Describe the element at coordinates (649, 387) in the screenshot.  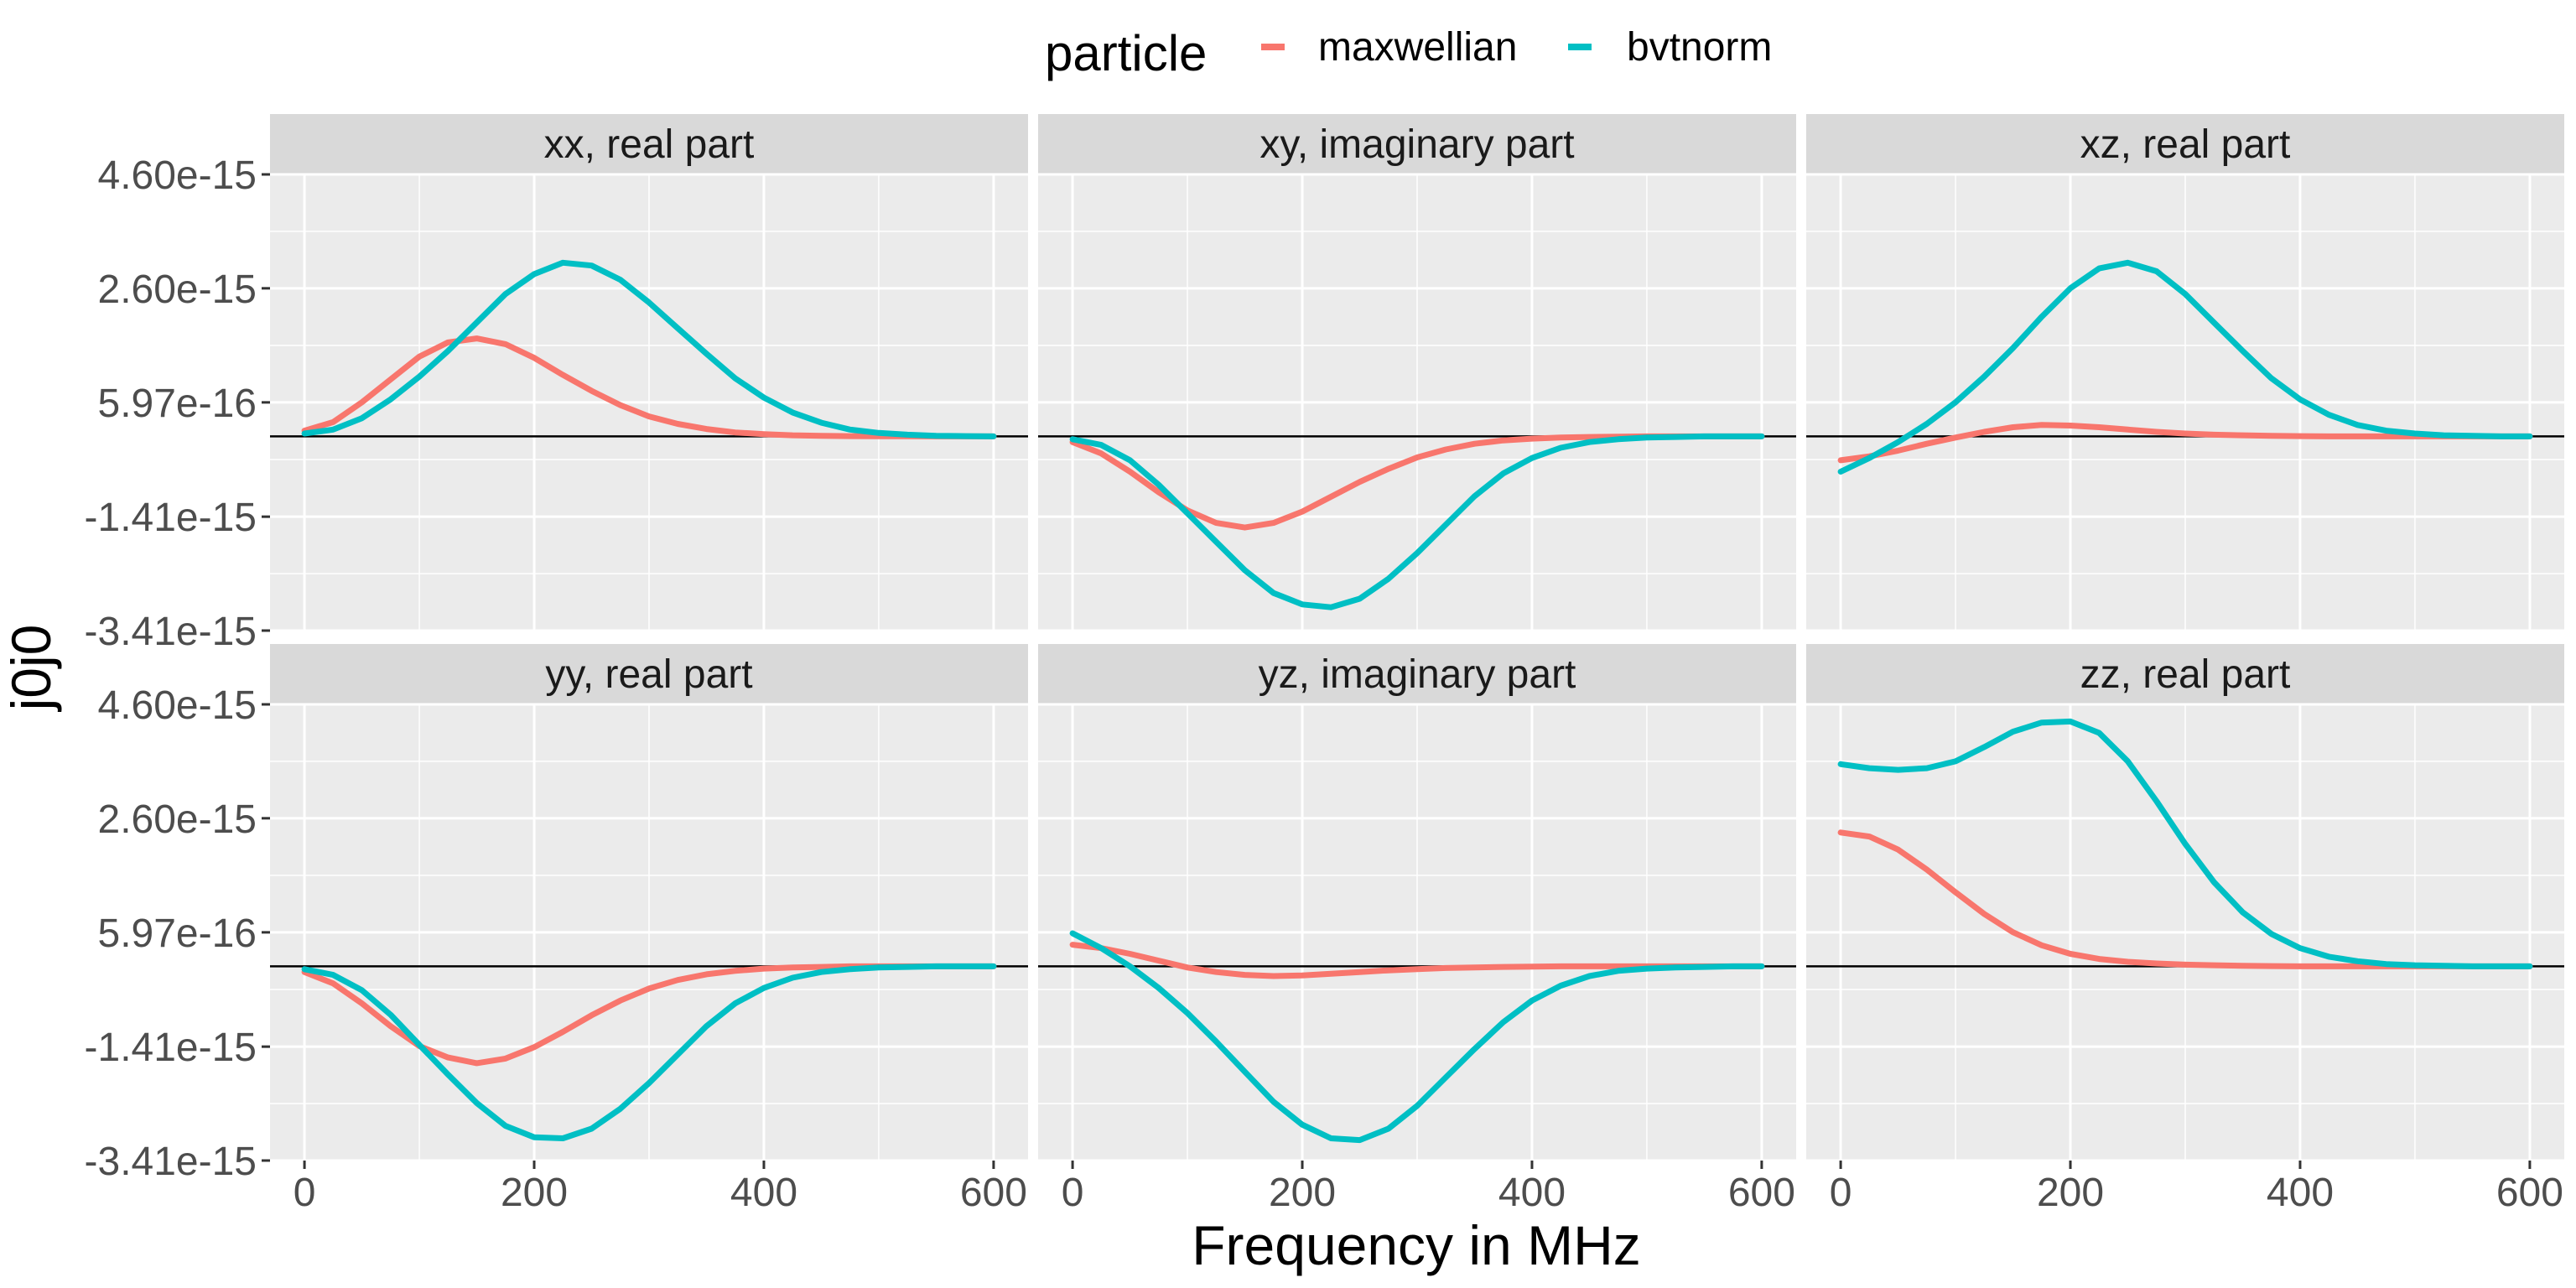
I see `series-line-maxwellian` at that location.